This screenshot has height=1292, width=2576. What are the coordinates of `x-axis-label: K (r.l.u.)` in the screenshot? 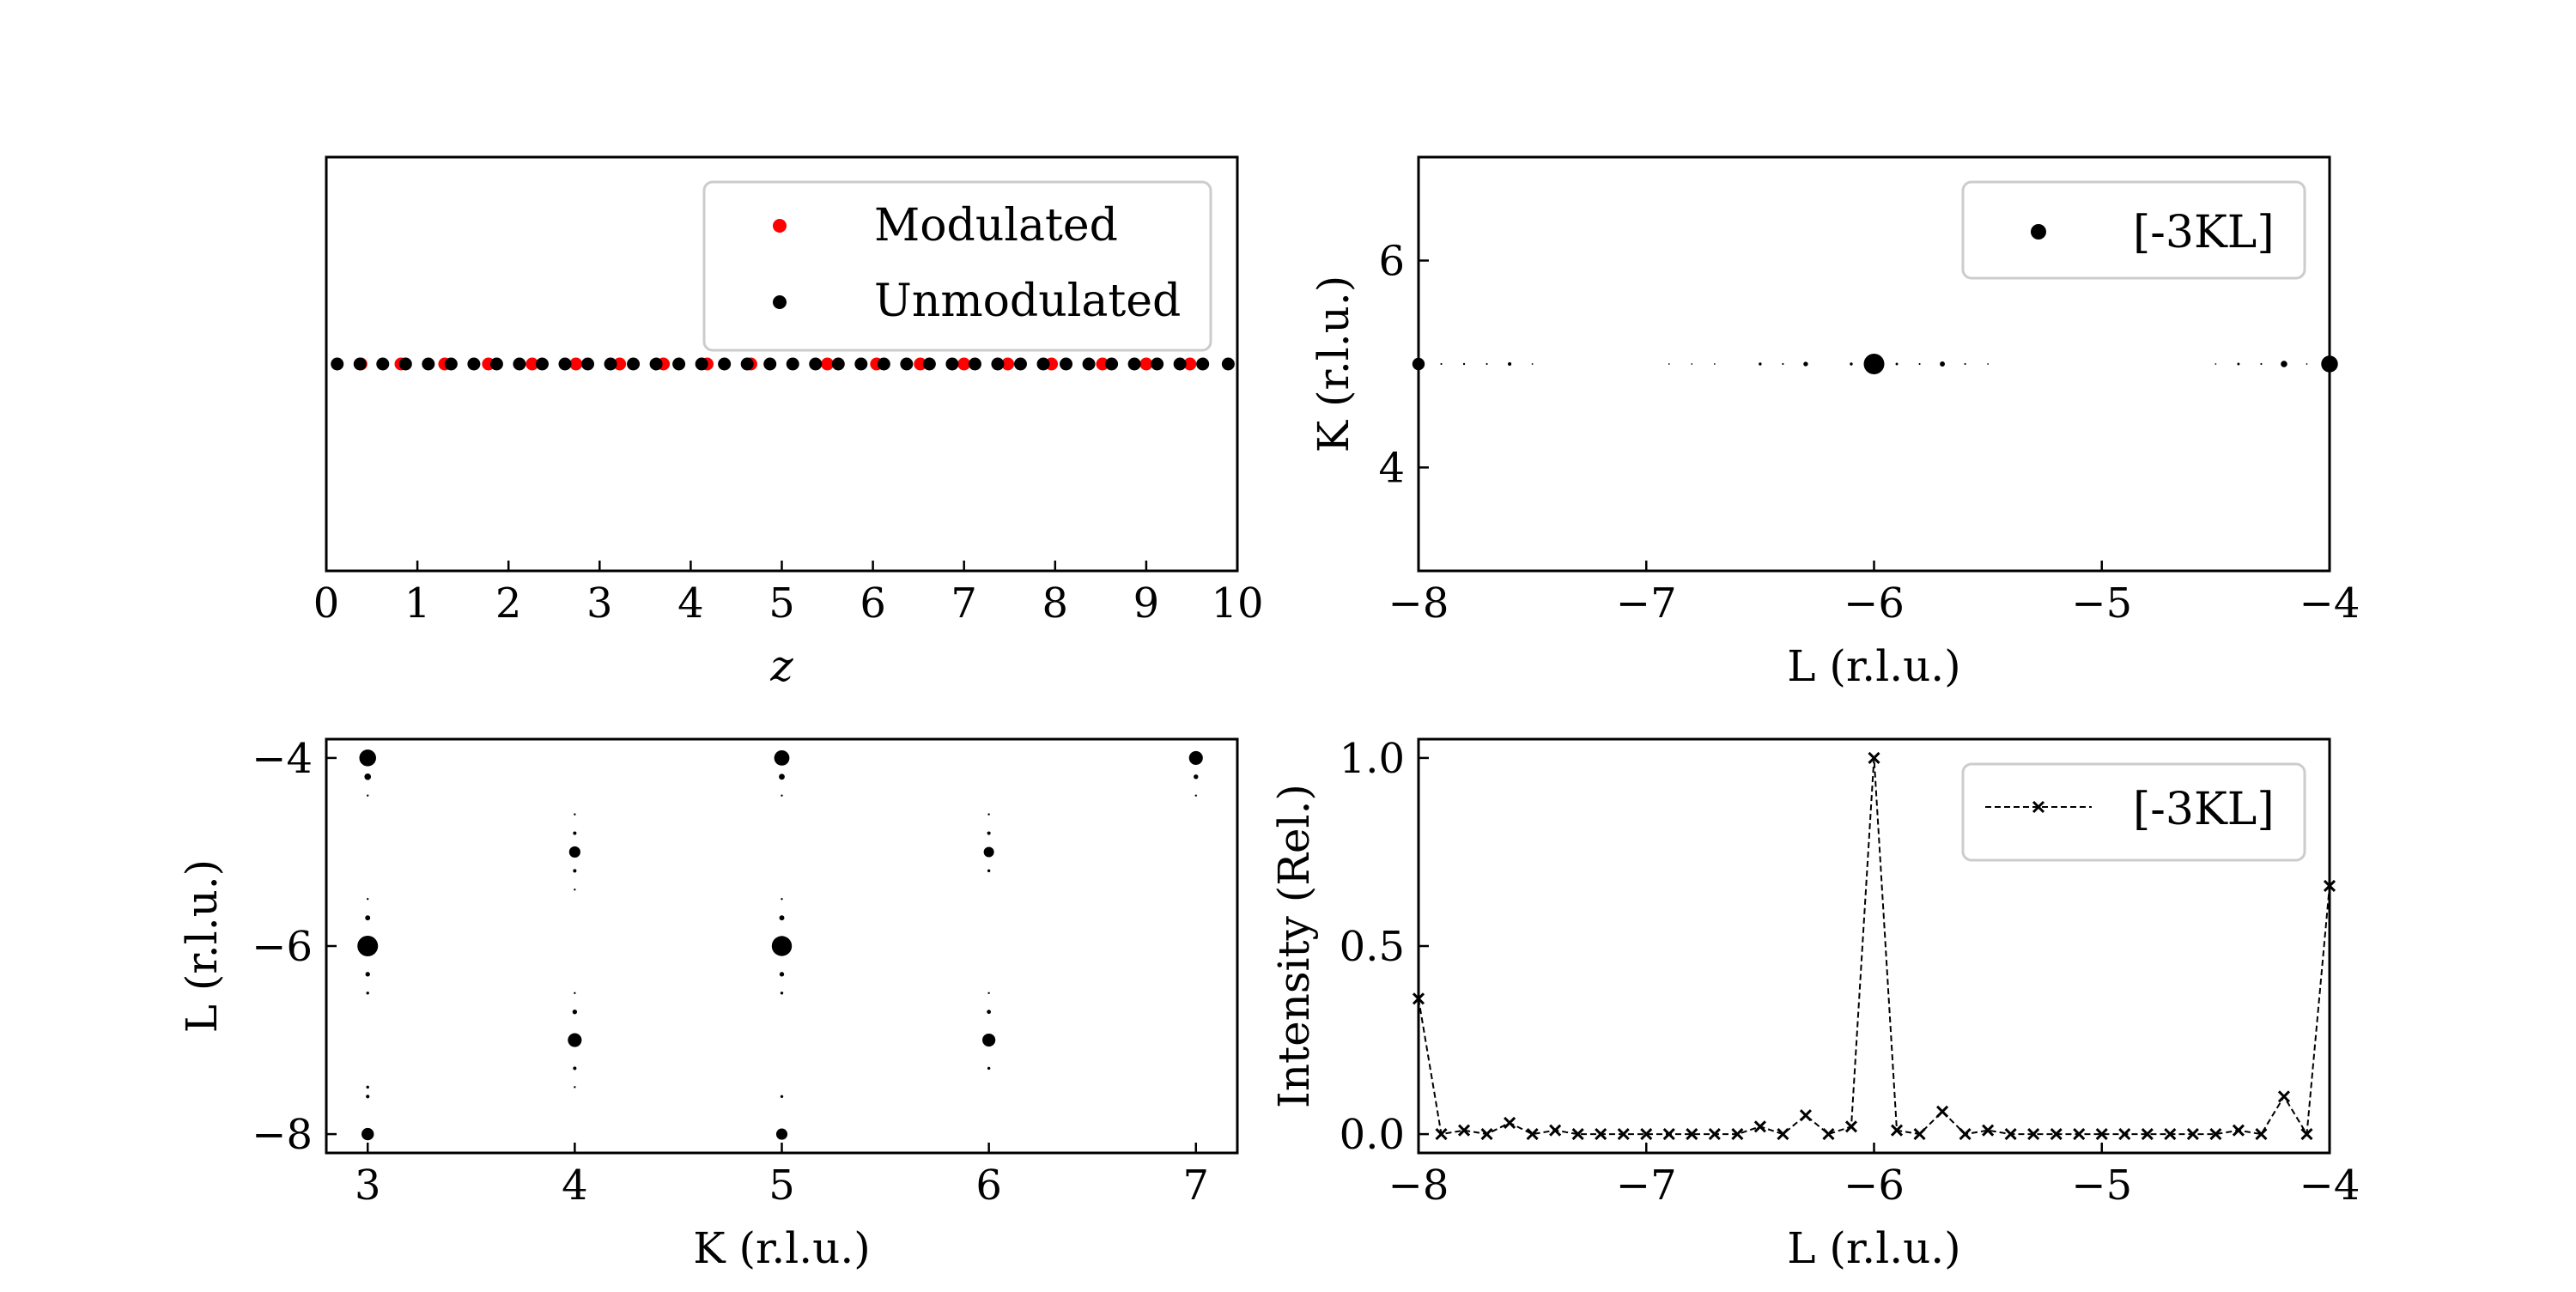 It's located at (782, 1248).